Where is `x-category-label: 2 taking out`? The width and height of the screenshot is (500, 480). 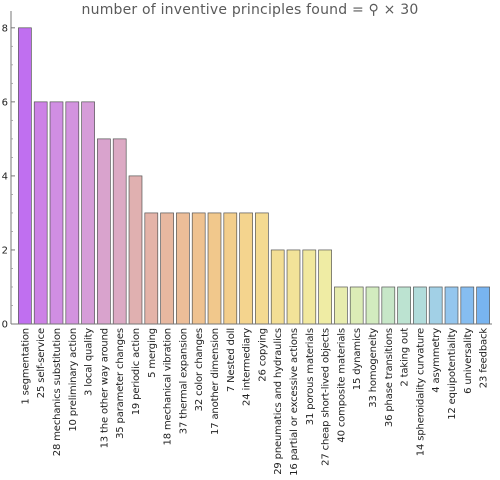 x-category-label: 2 taking out is located at coordinates (405, 357).